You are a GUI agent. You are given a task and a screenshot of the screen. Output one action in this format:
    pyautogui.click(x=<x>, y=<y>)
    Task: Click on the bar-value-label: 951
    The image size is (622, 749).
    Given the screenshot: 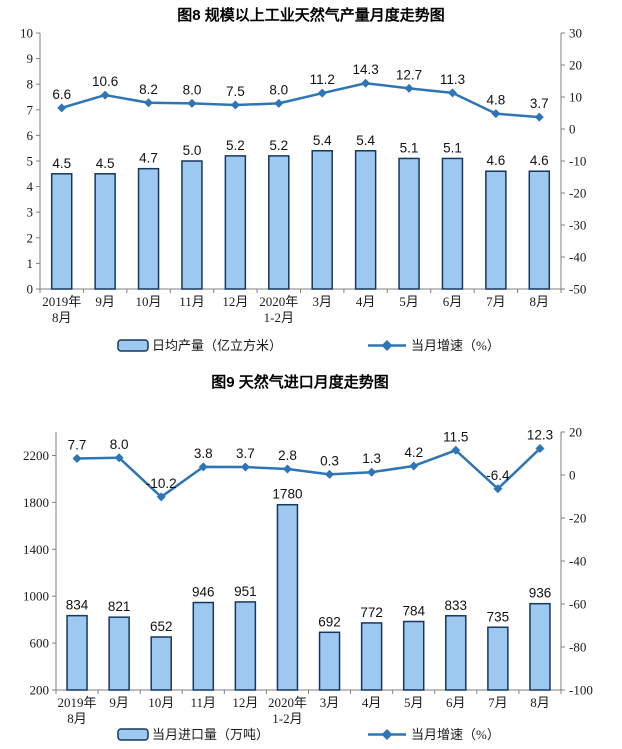 What is the action you would take?
    pyautogui.click(x=245, y=591)
    